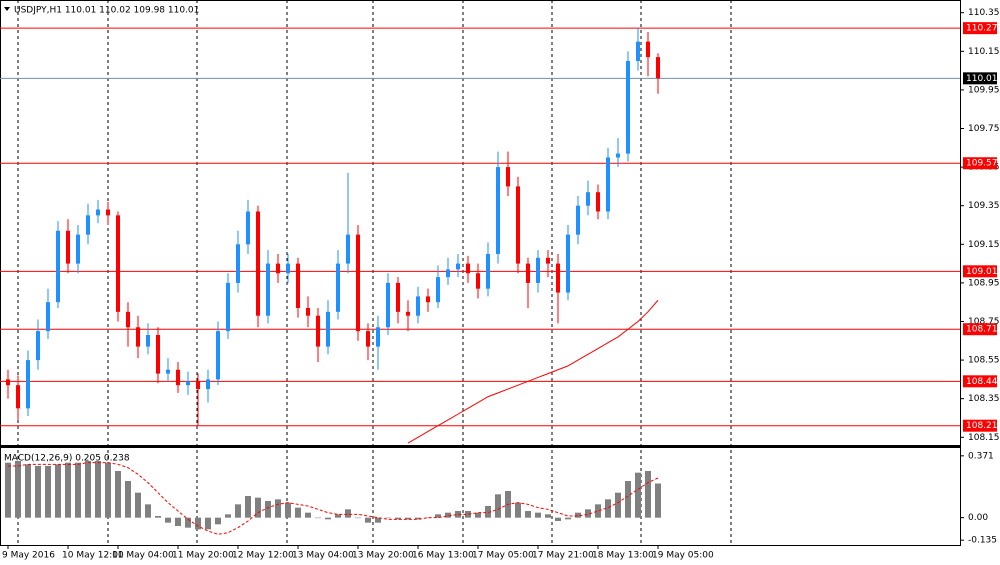 This screenshot has height=565, width=1000. What do you see at coordinates (978, 518) in the screenshot?
I see `y-tick-label: 0.00` at bounding box center [978, 518].